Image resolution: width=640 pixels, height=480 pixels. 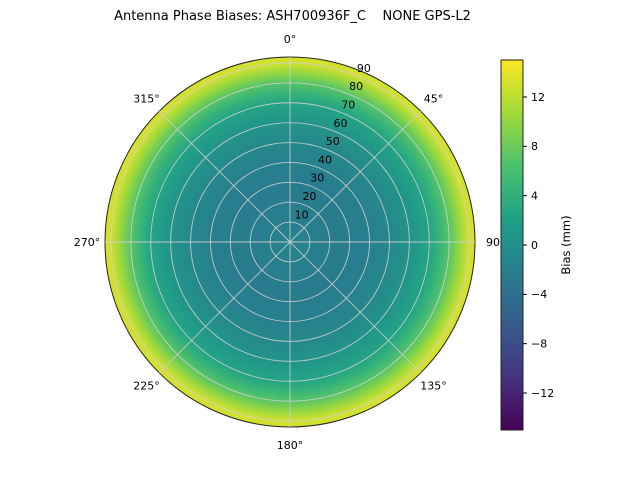 What do you see at coordinates (290, 39) in the screenshot?
I see `angular-tick-label: 0°` at bounding box center [290, 39].